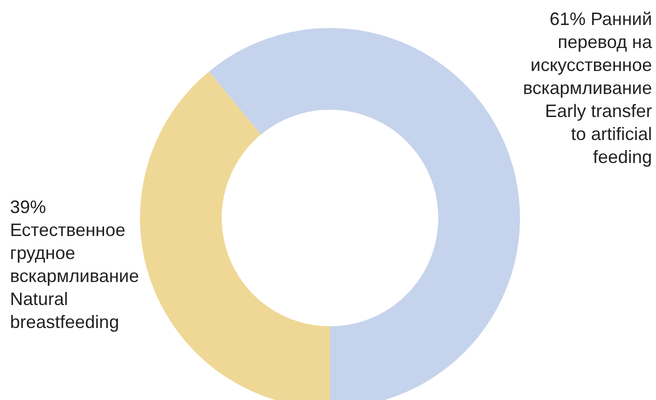  I want to click on data-label: 39%, so click(28, 207).